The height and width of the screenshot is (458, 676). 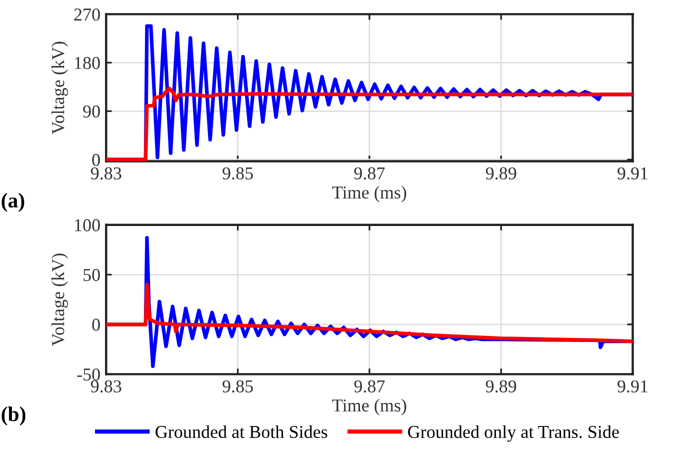 What do you see at coordinates (92, 275) in the screenshot?
I see `y-tick-label: 50` at bounding box center [92, 275].